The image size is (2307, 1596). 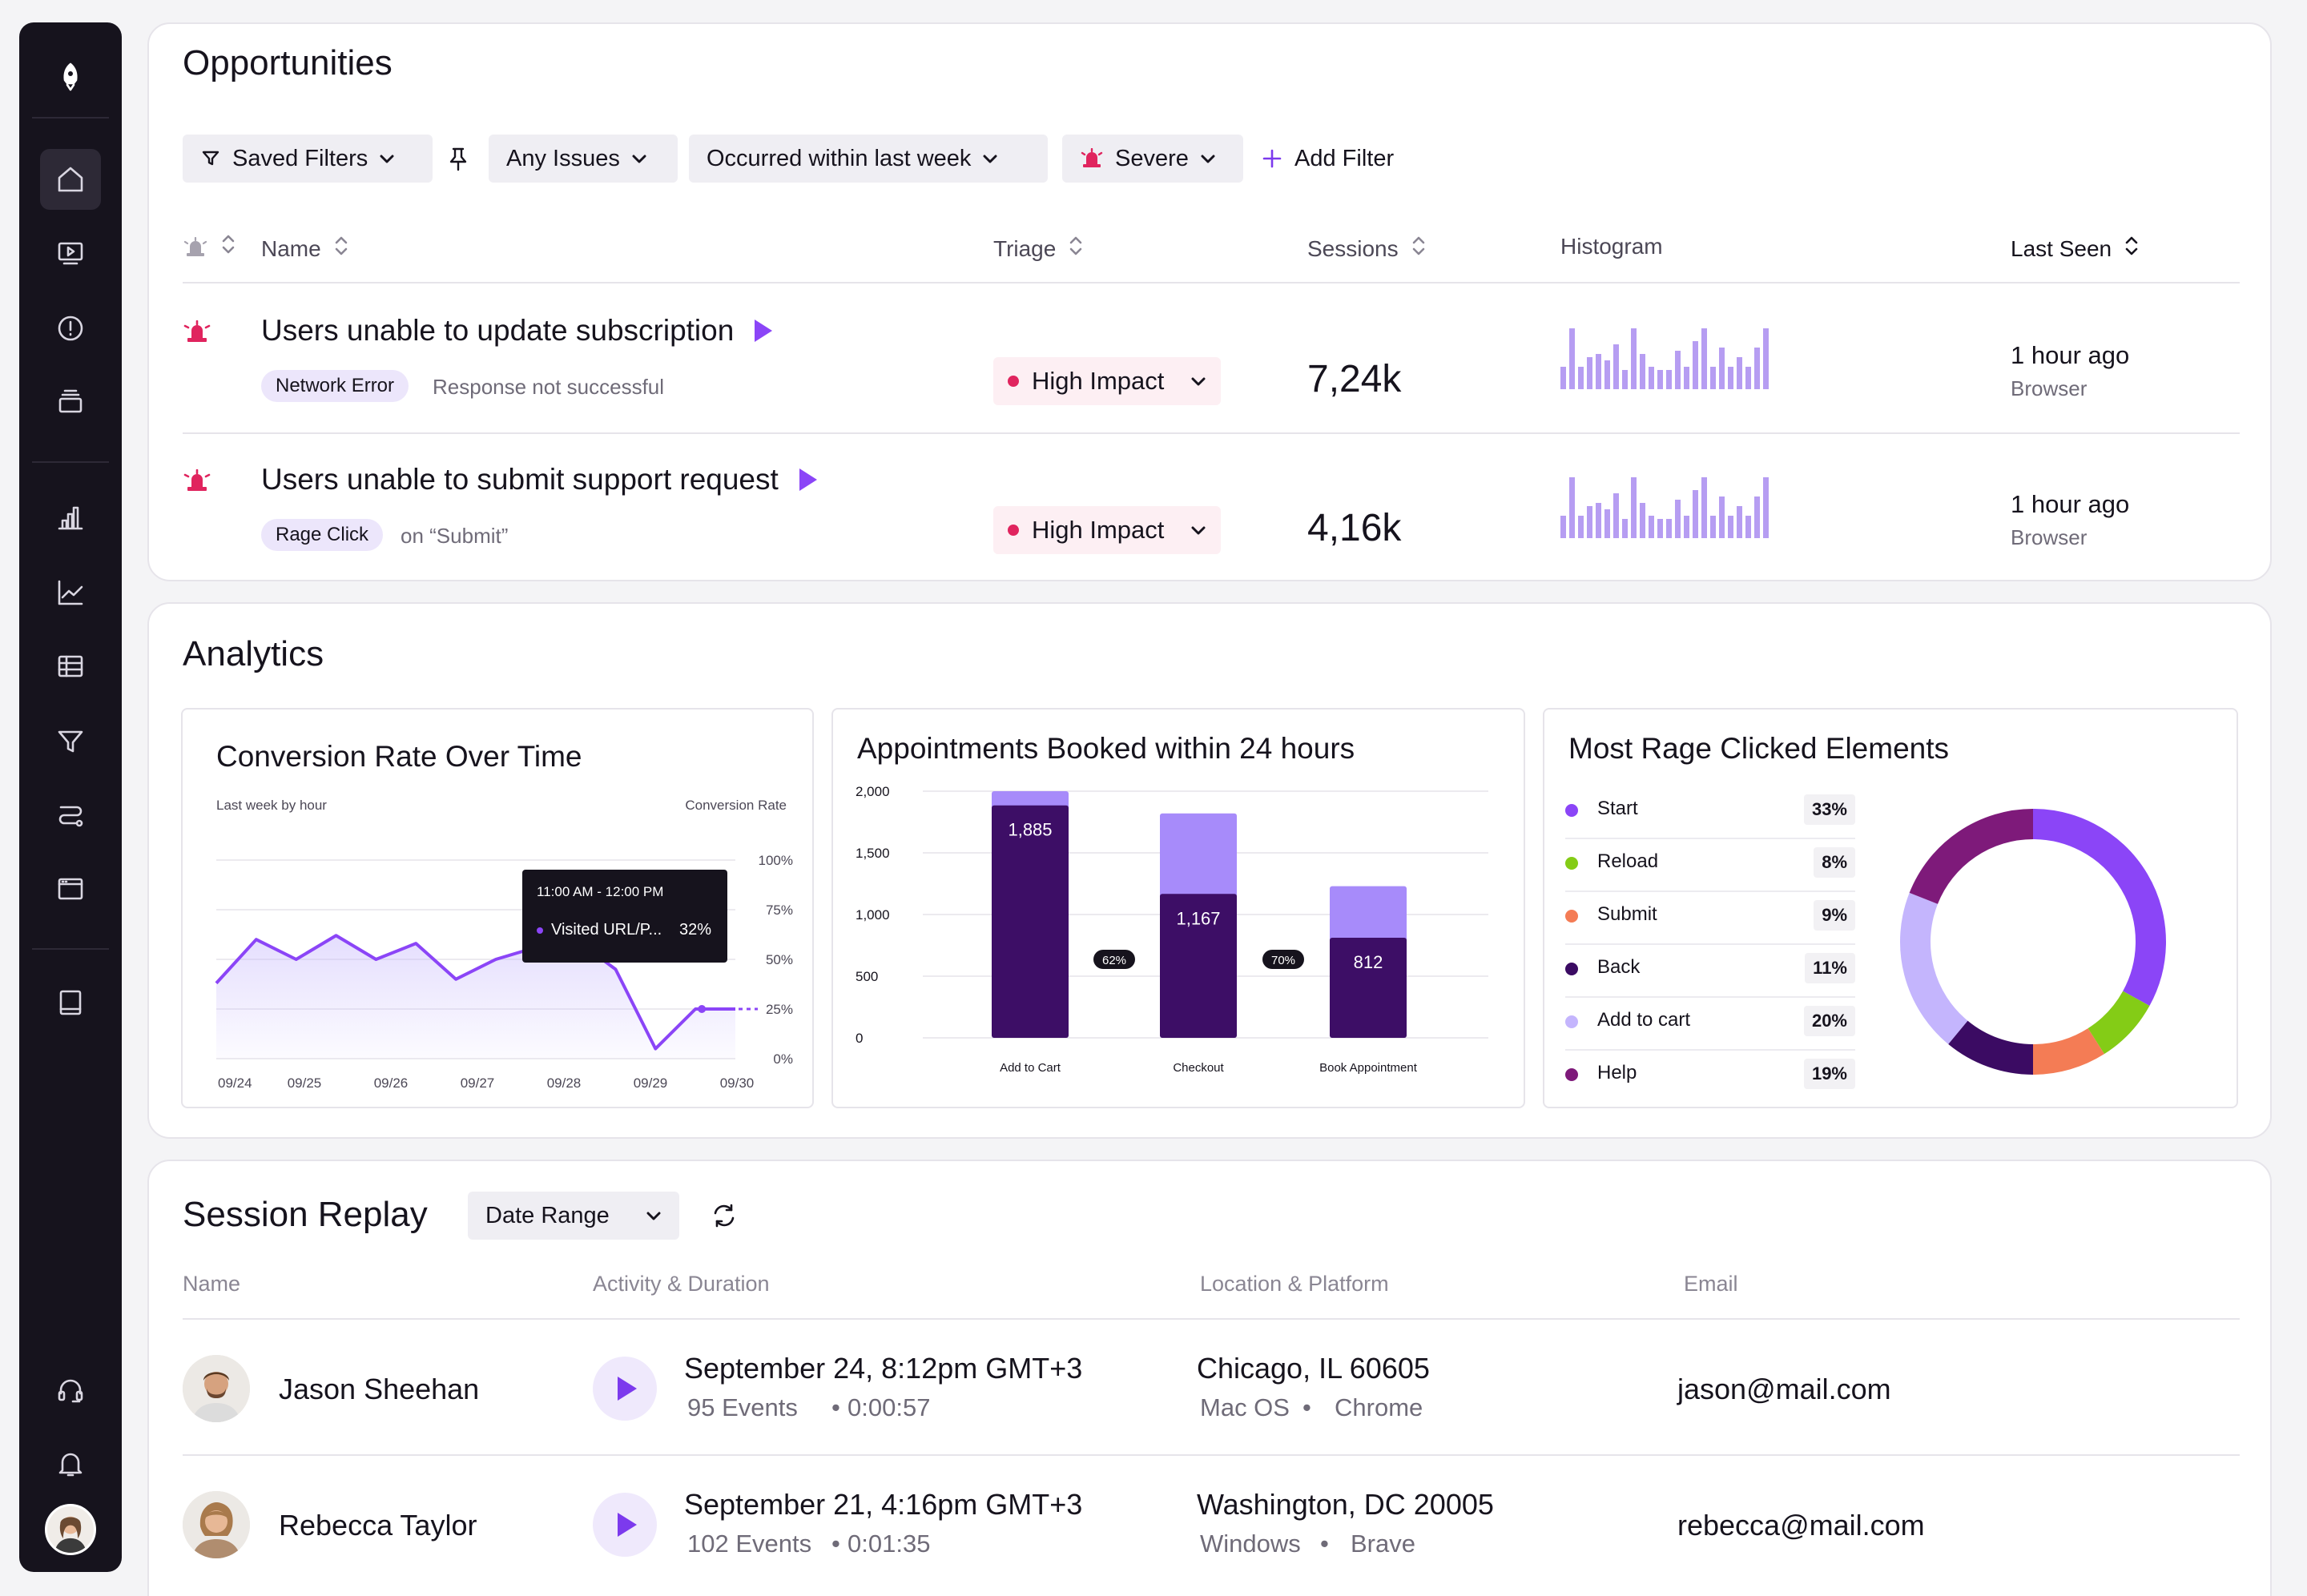 What do you see at coordinates (1710, 865) in the screenshot?
I see `legend-item: Reload 8%` at bounding box center [1710, 865].